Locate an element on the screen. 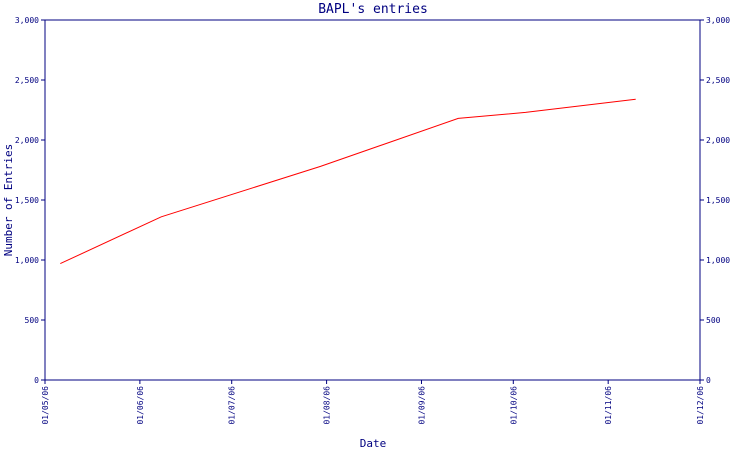  y-tick-label-left: 3,000 is located at coordinates (27, 20).